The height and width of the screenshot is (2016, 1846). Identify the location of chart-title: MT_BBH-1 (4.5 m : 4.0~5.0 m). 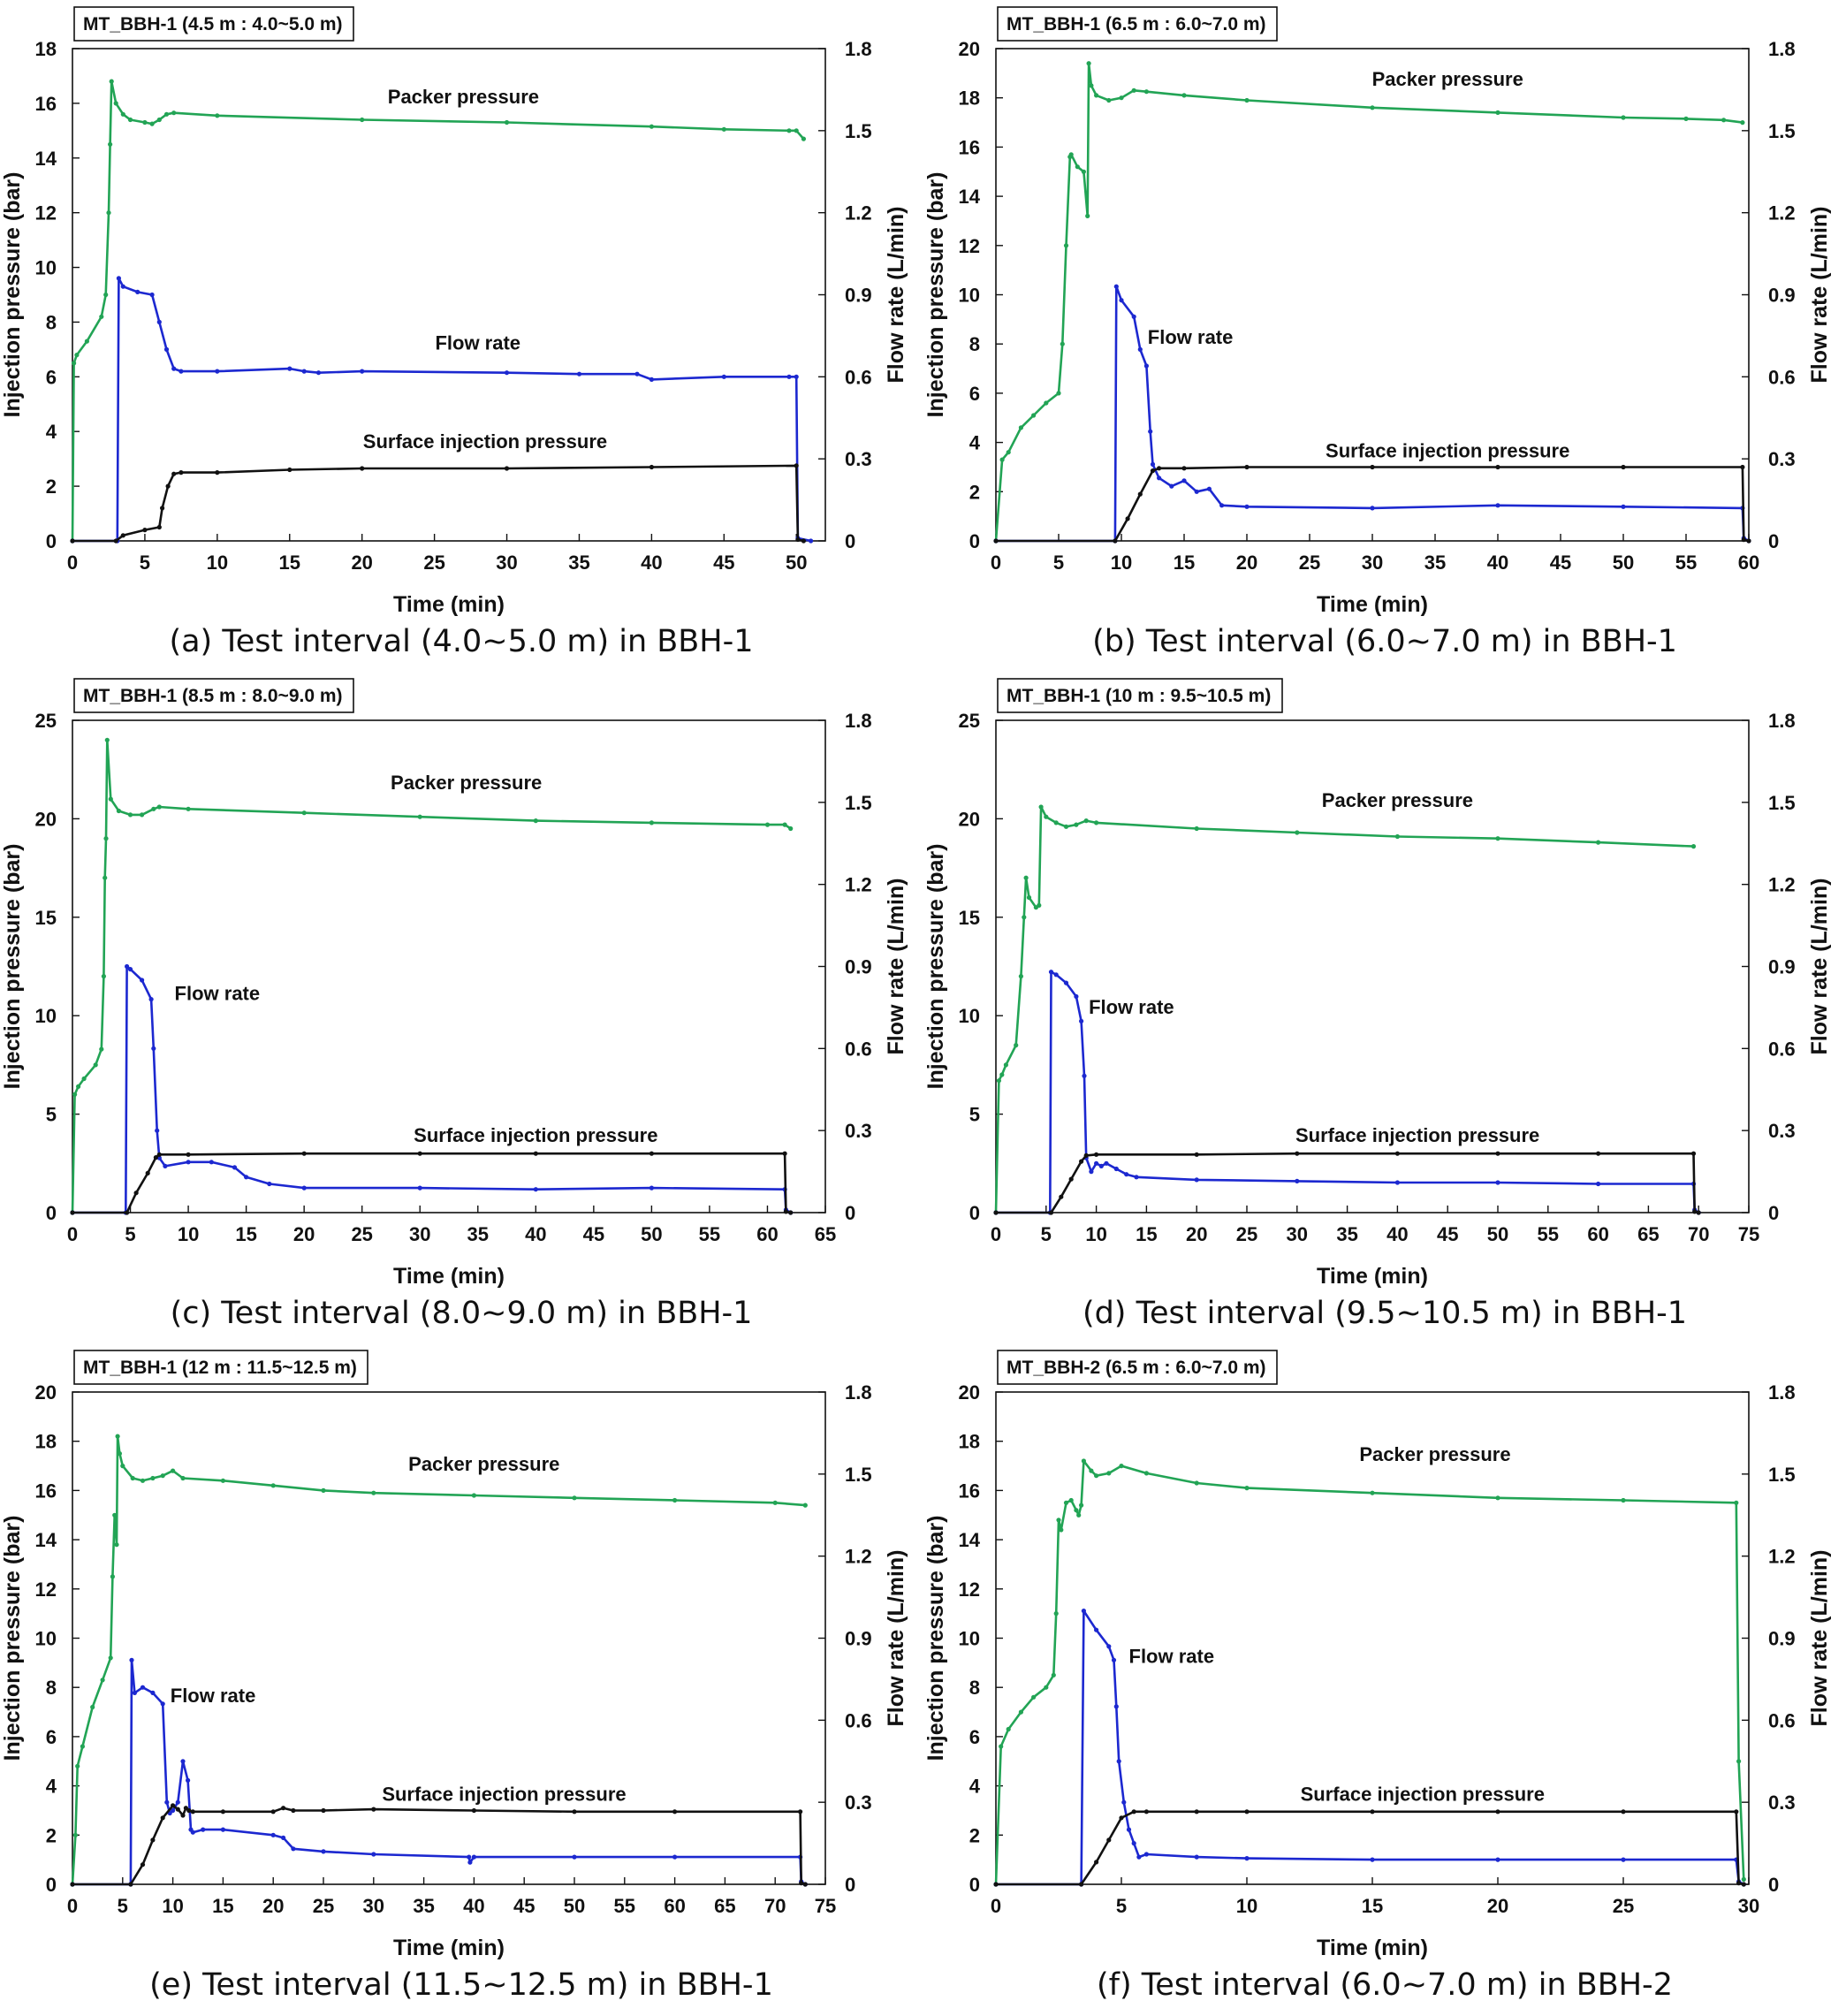
(213, 24).